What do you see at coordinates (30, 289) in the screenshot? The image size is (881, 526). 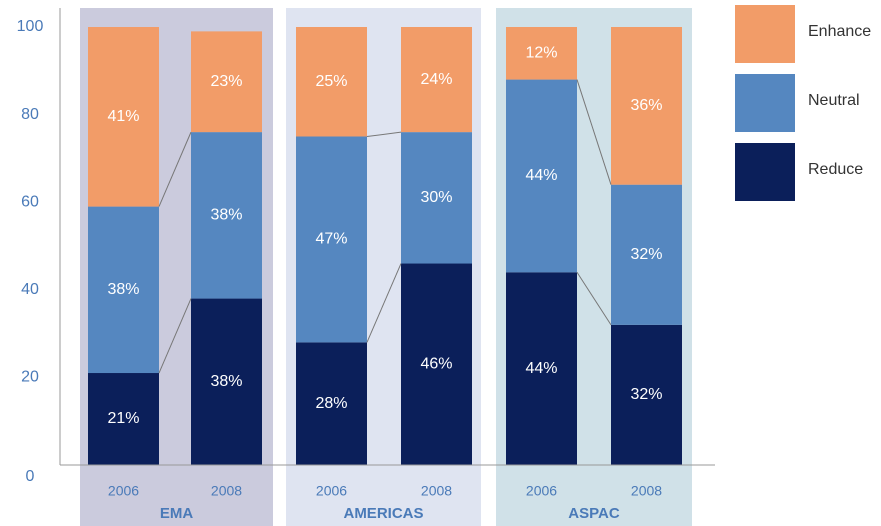 I see `y-tick-label: 40` at bounding box center [30, 289].